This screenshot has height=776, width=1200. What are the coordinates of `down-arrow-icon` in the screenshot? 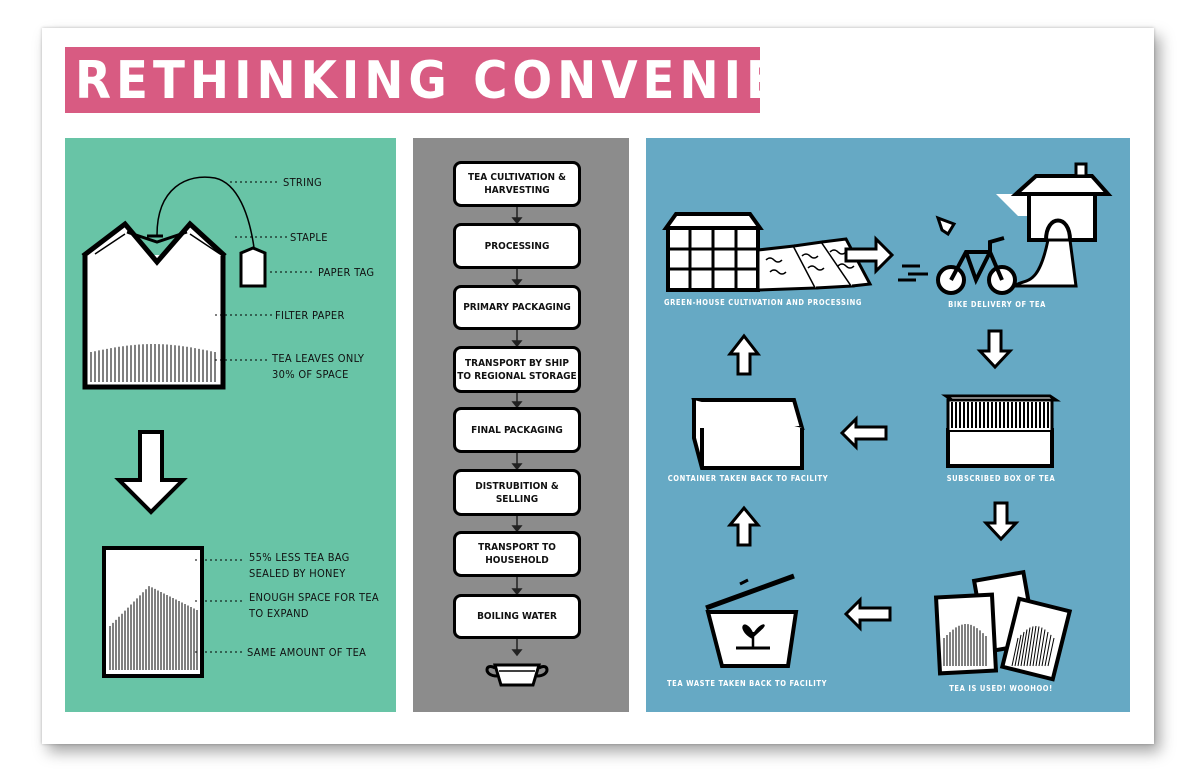 It's located at (151, 472).